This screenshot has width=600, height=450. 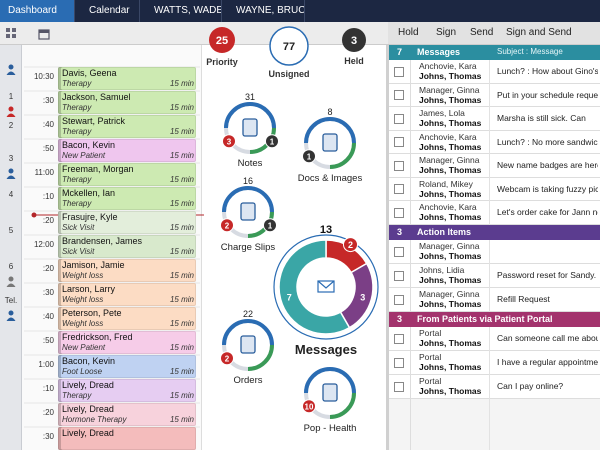 What do you see at coordinates (11, 300) in the screenshot?
I see `sidebar-label: Tel.` at bounding box center [11, 300].